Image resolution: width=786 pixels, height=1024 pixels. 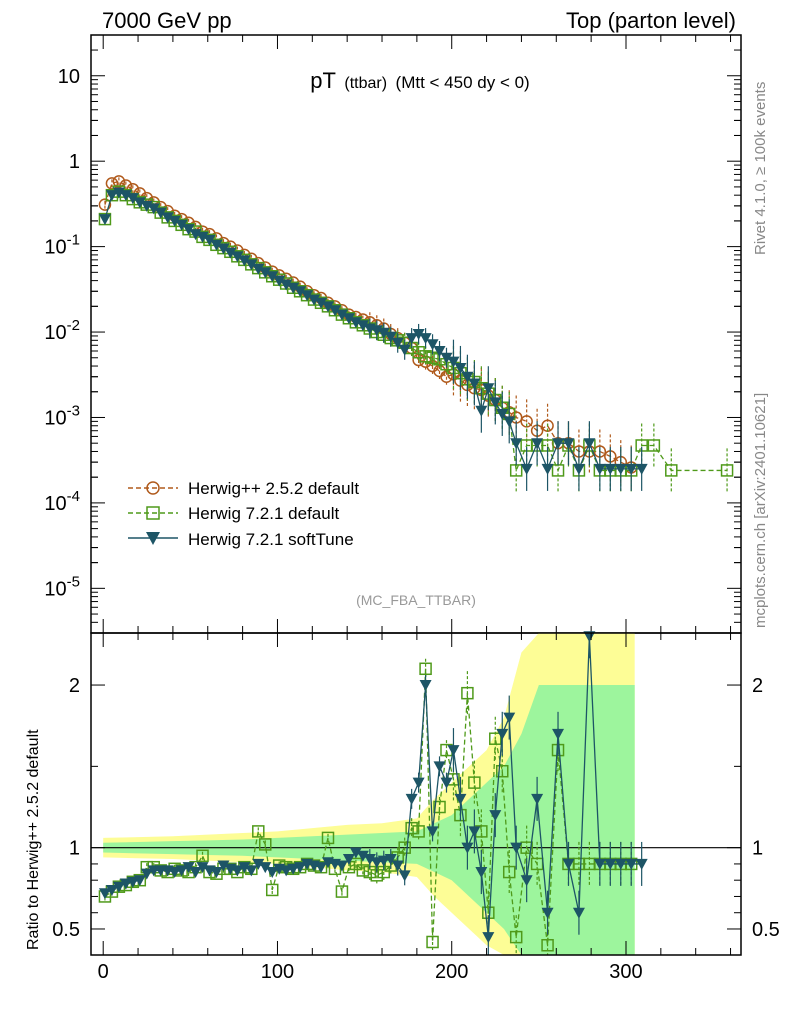 What do you see at coordinates (66, 930) in the screenshot?
I see `ratio-y-tick-label: 0.5` at bounding box center [66, 930].